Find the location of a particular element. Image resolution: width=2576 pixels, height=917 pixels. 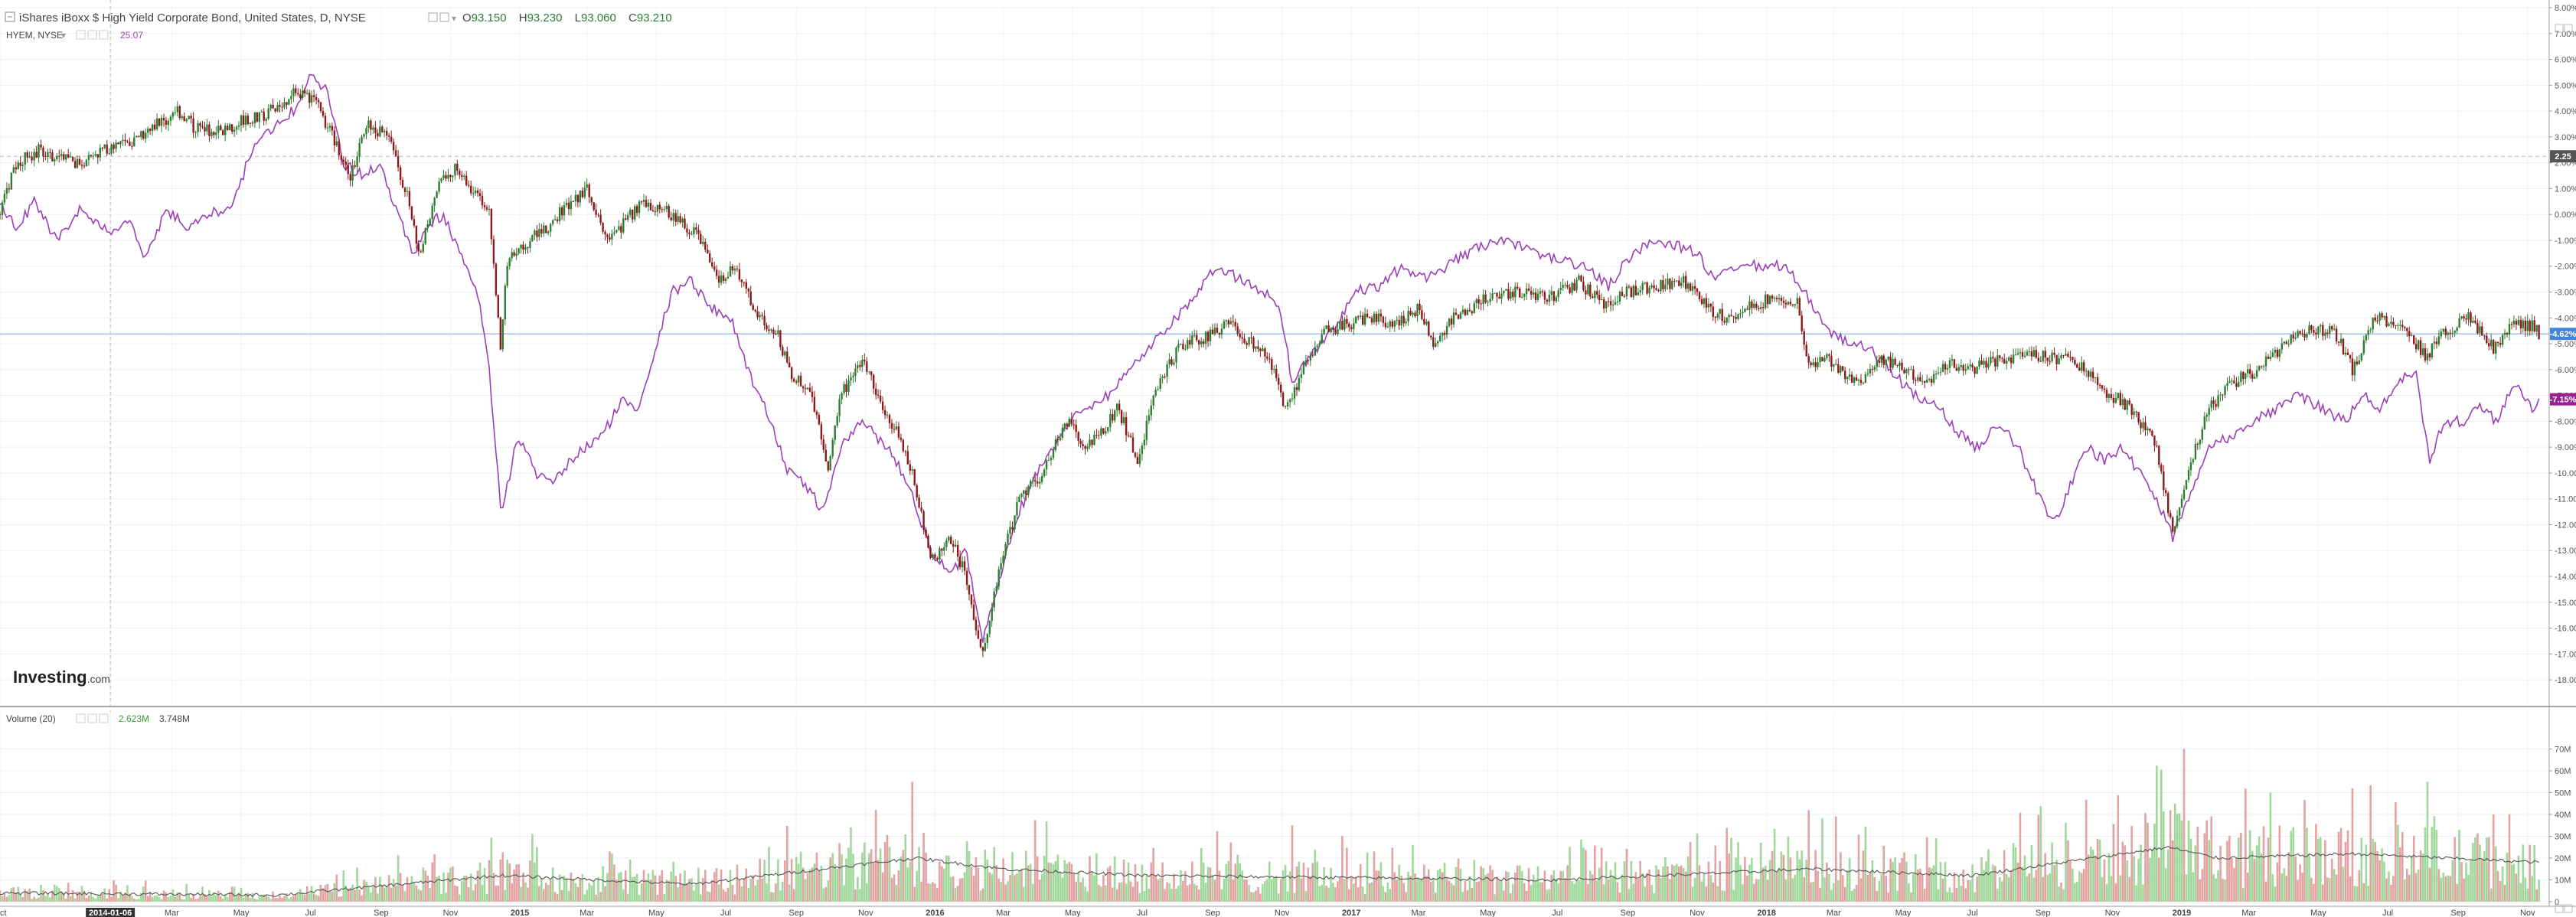

volume-hide-icon is located at coordinates (92, 718).